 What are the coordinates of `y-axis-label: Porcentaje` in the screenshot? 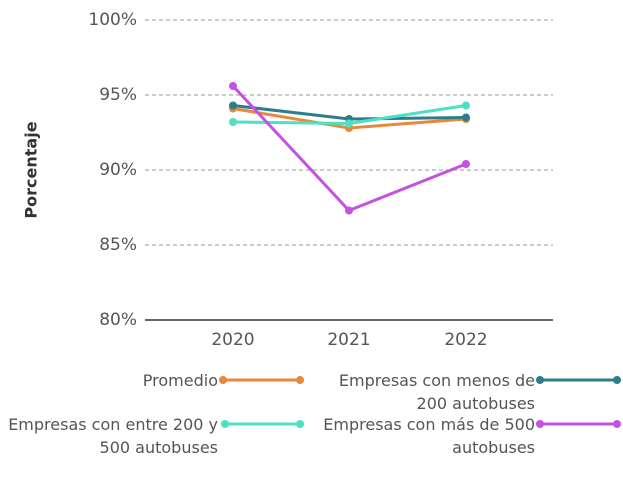 It's located at (31, 169).